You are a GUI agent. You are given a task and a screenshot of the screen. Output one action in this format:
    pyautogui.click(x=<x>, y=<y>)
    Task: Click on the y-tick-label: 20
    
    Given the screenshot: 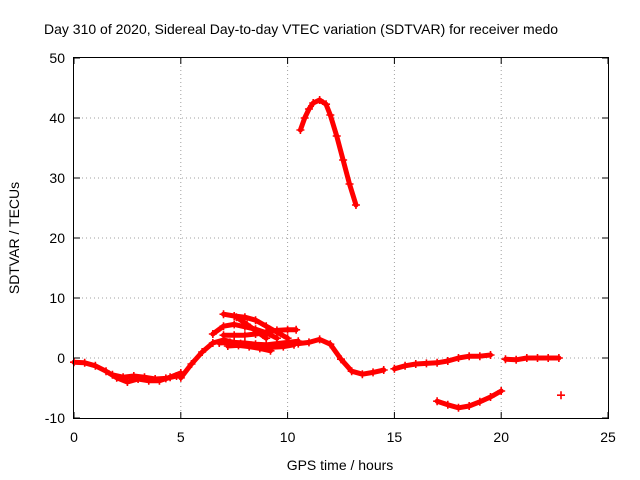 What is the action you would take?
    pyautogui.click(x=57, y=238)
    